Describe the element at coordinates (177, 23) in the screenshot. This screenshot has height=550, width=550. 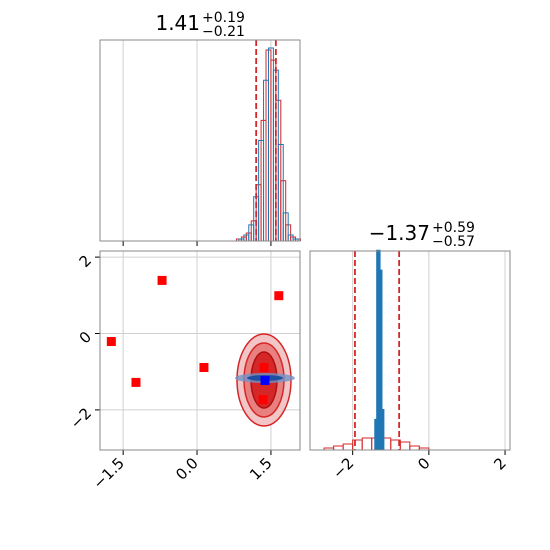
I see `title-value: 1.41` at that location.